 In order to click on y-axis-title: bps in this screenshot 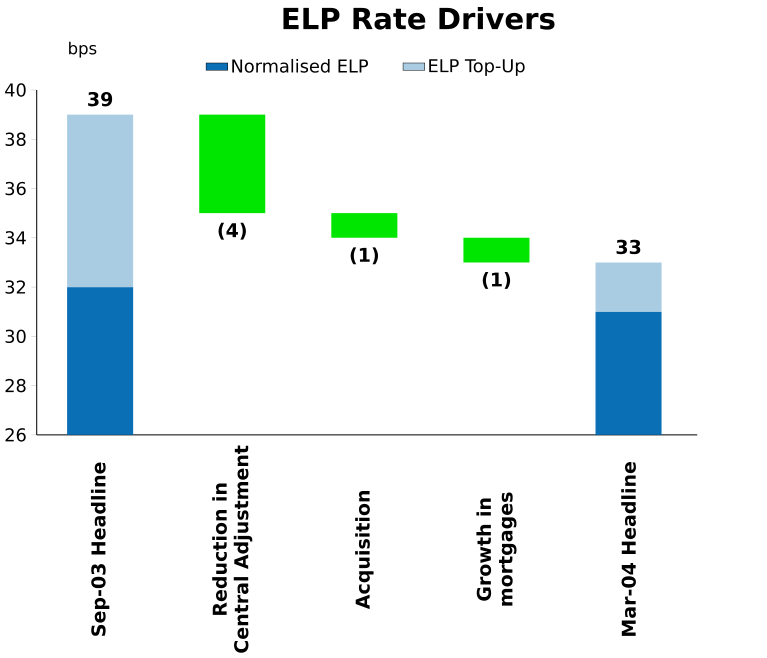, I will do `click(82, 50)`.